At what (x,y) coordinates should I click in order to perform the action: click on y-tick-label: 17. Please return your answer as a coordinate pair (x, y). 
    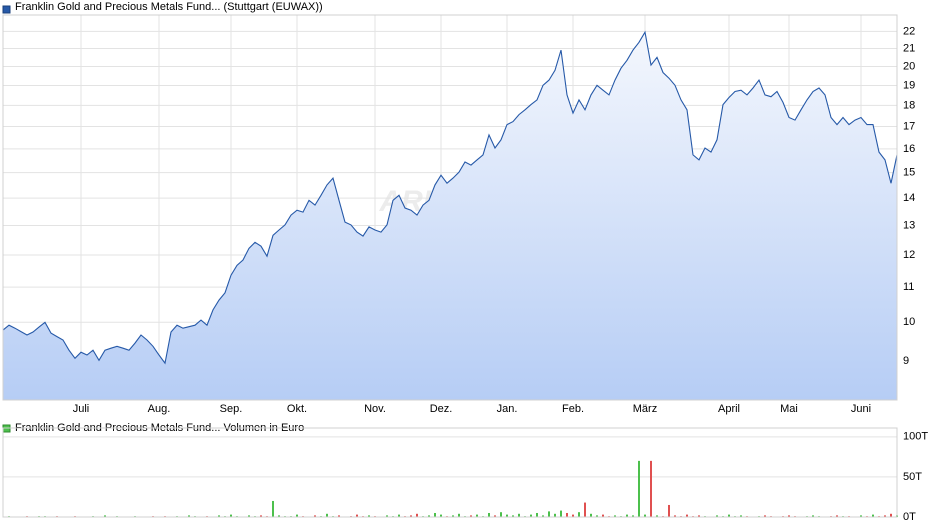
    Looking at the image, I should click on (909, 126).